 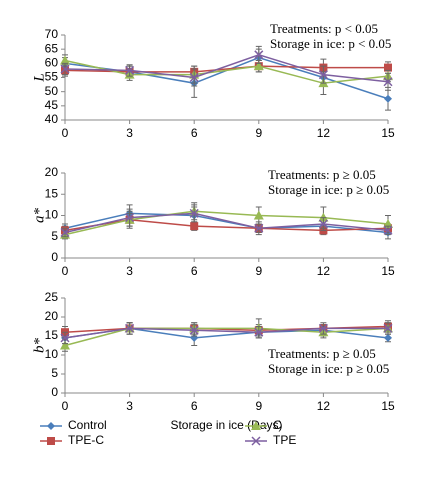 I want to click on legend-label: TPE-C, so click(x=86, y=440).